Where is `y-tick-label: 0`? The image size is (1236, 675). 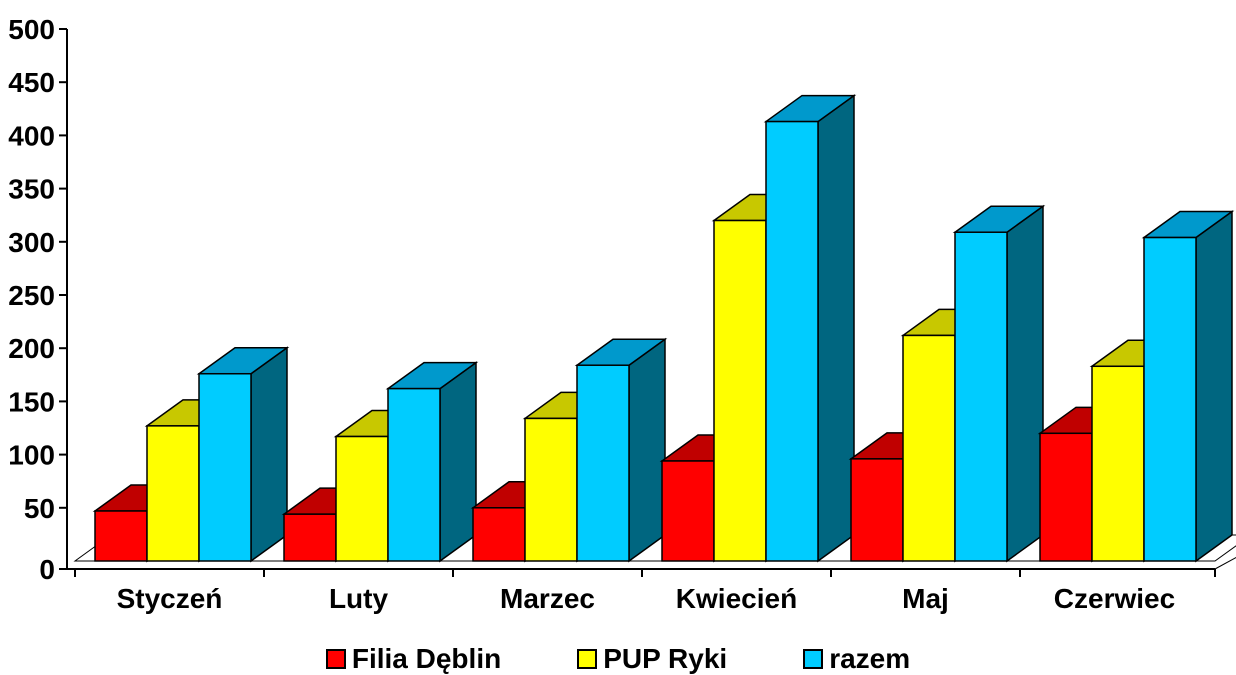 y-tick-label: 0 is located at coordinates (47, 569).